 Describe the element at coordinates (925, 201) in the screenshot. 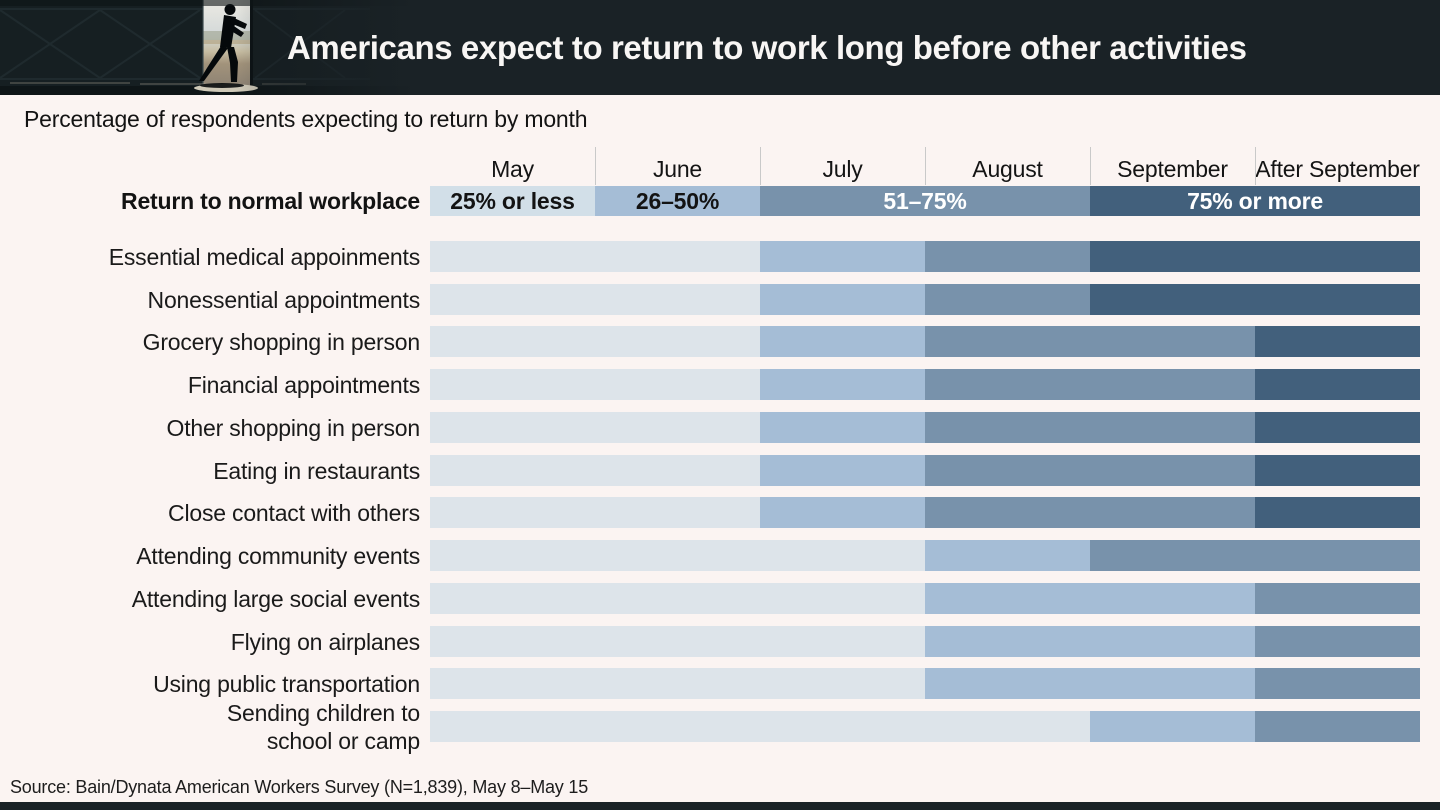

I see `legend-segment: 51–75%` at that location.